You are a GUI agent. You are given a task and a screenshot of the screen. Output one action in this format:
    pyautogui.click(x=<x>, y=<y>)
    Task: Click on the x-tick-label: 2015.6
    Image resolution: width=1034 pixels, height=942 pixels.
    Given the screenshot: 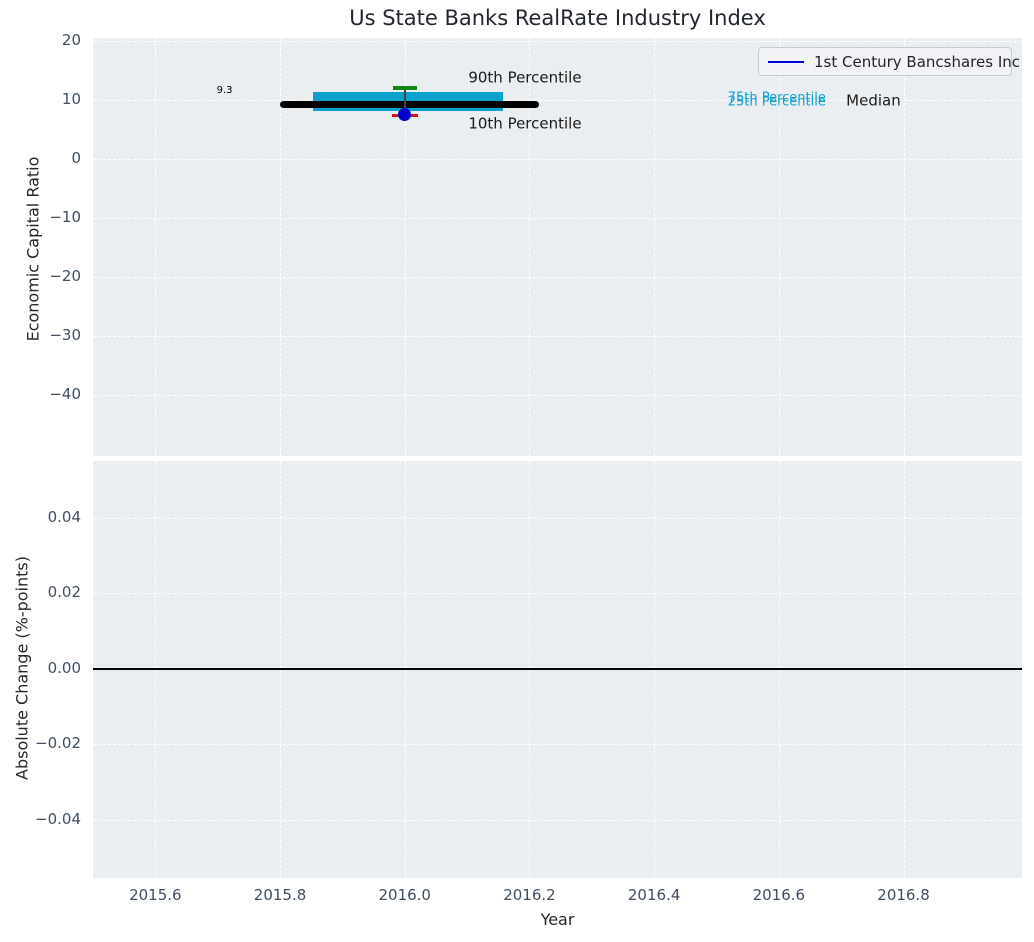 What is the action you would take?
    pyautogui.click(x=155, y=895)
    